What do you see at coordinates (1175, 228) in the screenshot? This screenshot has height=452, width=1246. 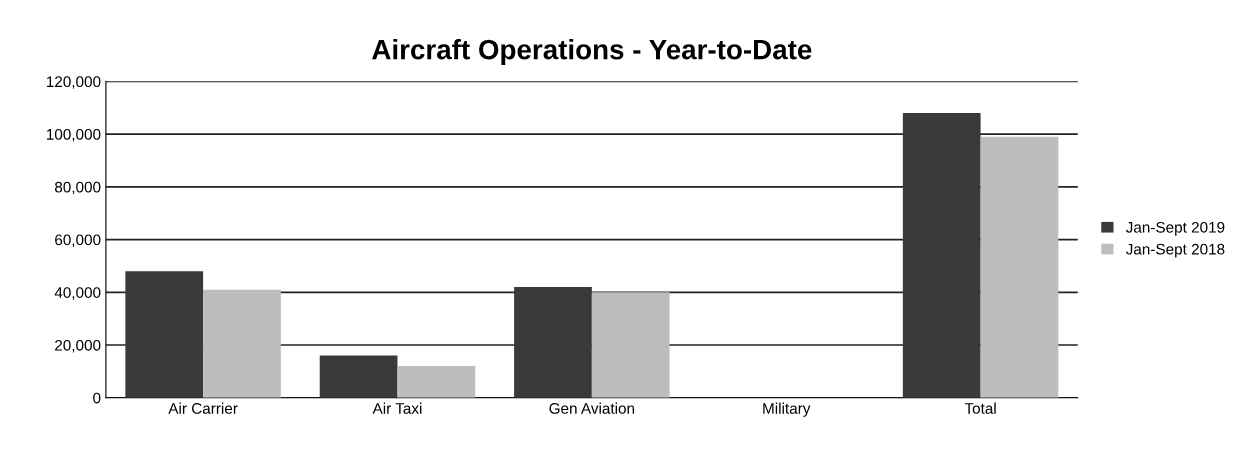 I see `legend-label: Jan-Sept 2019` at bounding box center [1175, 228].